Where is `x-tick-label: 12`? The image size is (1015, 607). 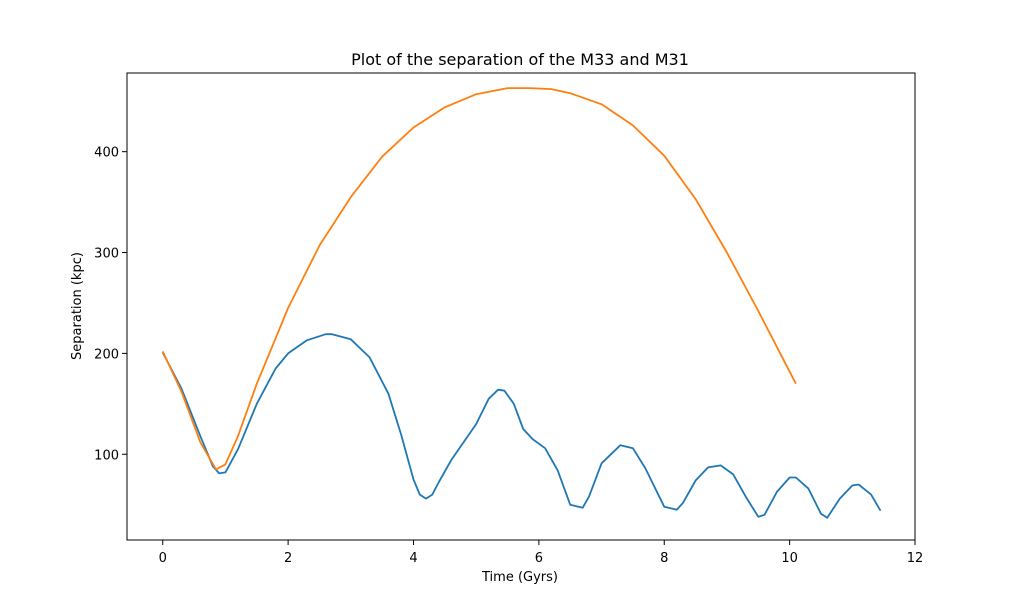
x-tick-label: 12 is located at coordinates (915, 558).